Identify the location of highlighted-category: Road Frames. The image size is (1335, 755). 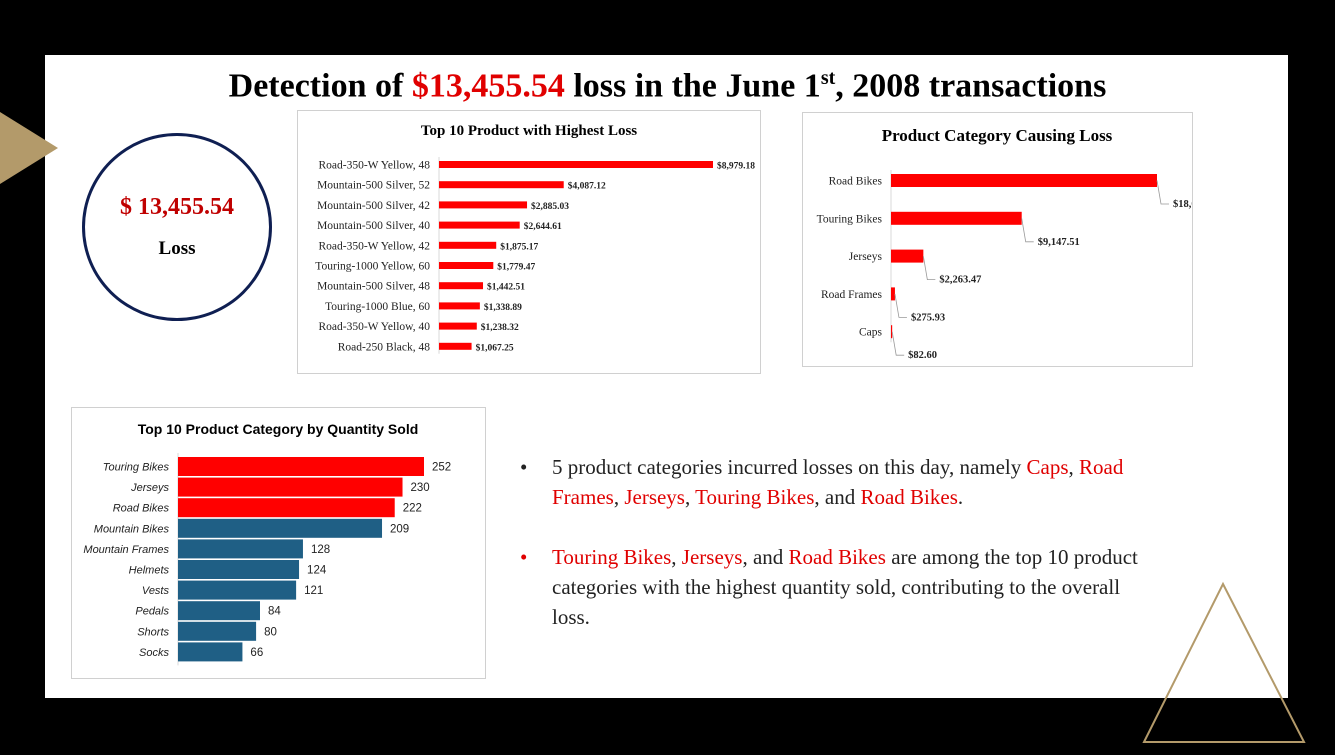
(838, 482).